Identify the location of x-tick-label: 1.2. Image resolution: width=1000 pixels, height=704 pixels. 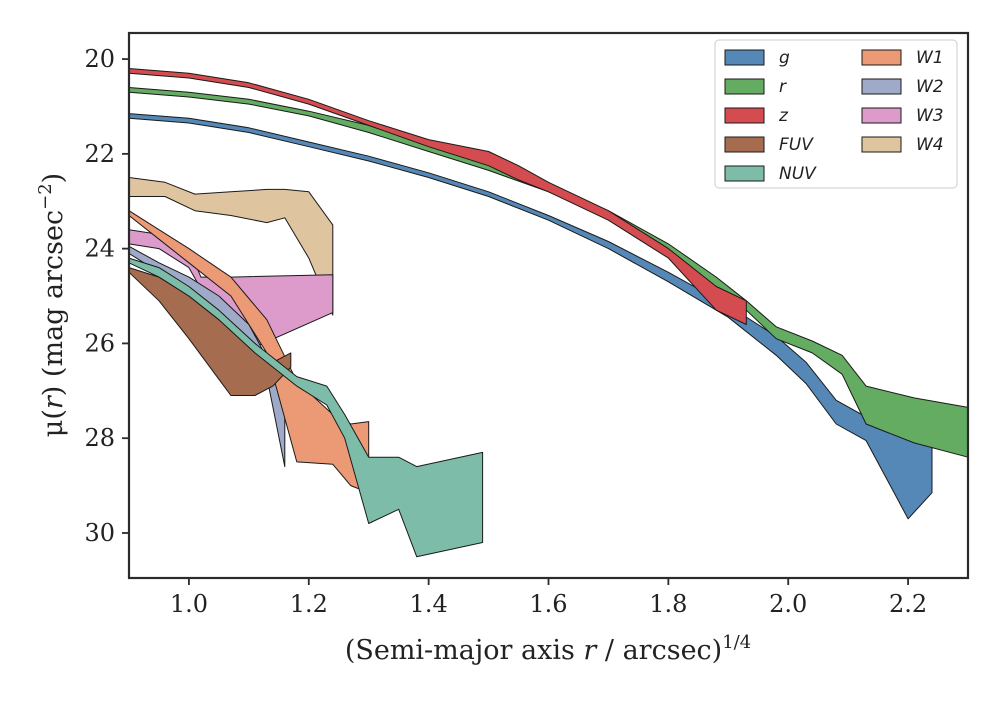
(309, 604).